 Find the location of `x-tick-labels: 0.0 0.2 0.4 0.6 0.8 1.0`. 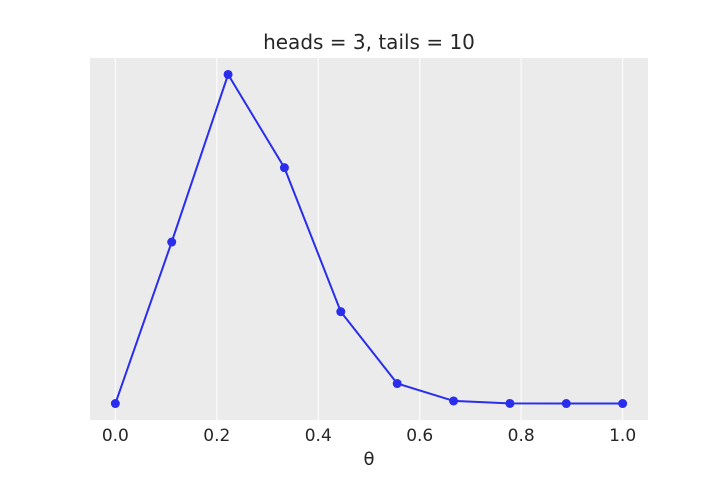

x-tick-labels: 0.0 0.2 0.4 0.6 0.8 1.0 is located at coordinates (369, 436).